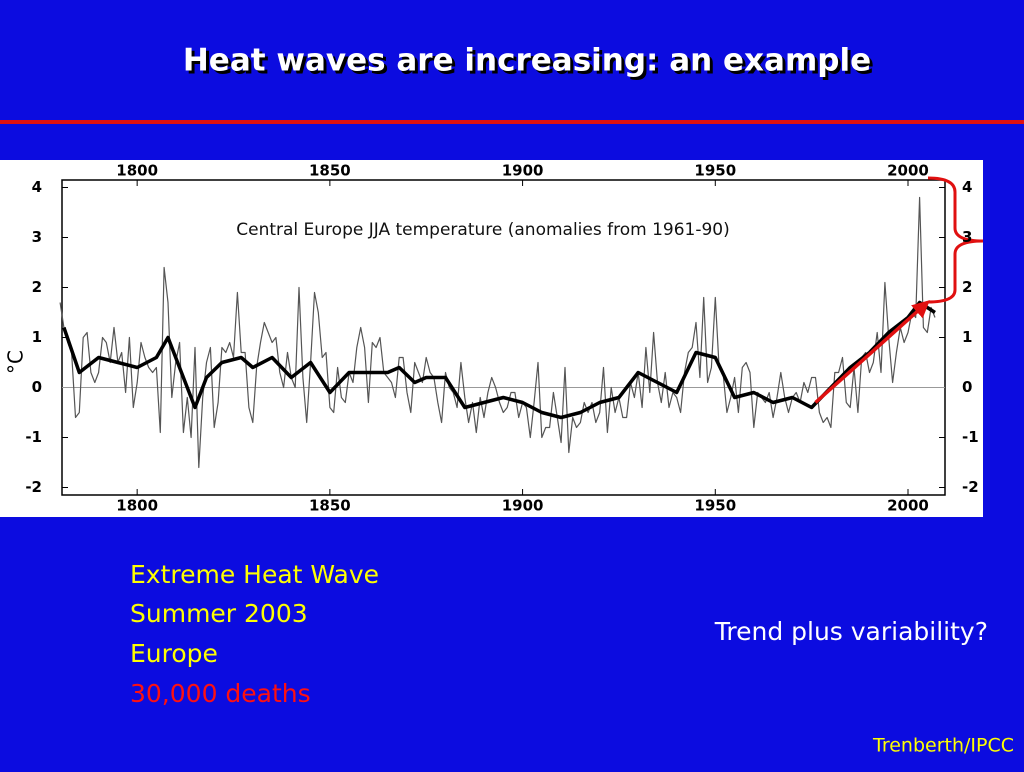  Describe the element at coordinates (16, 362) in the screenshot. I see `y-axis-label: °C` at that location.